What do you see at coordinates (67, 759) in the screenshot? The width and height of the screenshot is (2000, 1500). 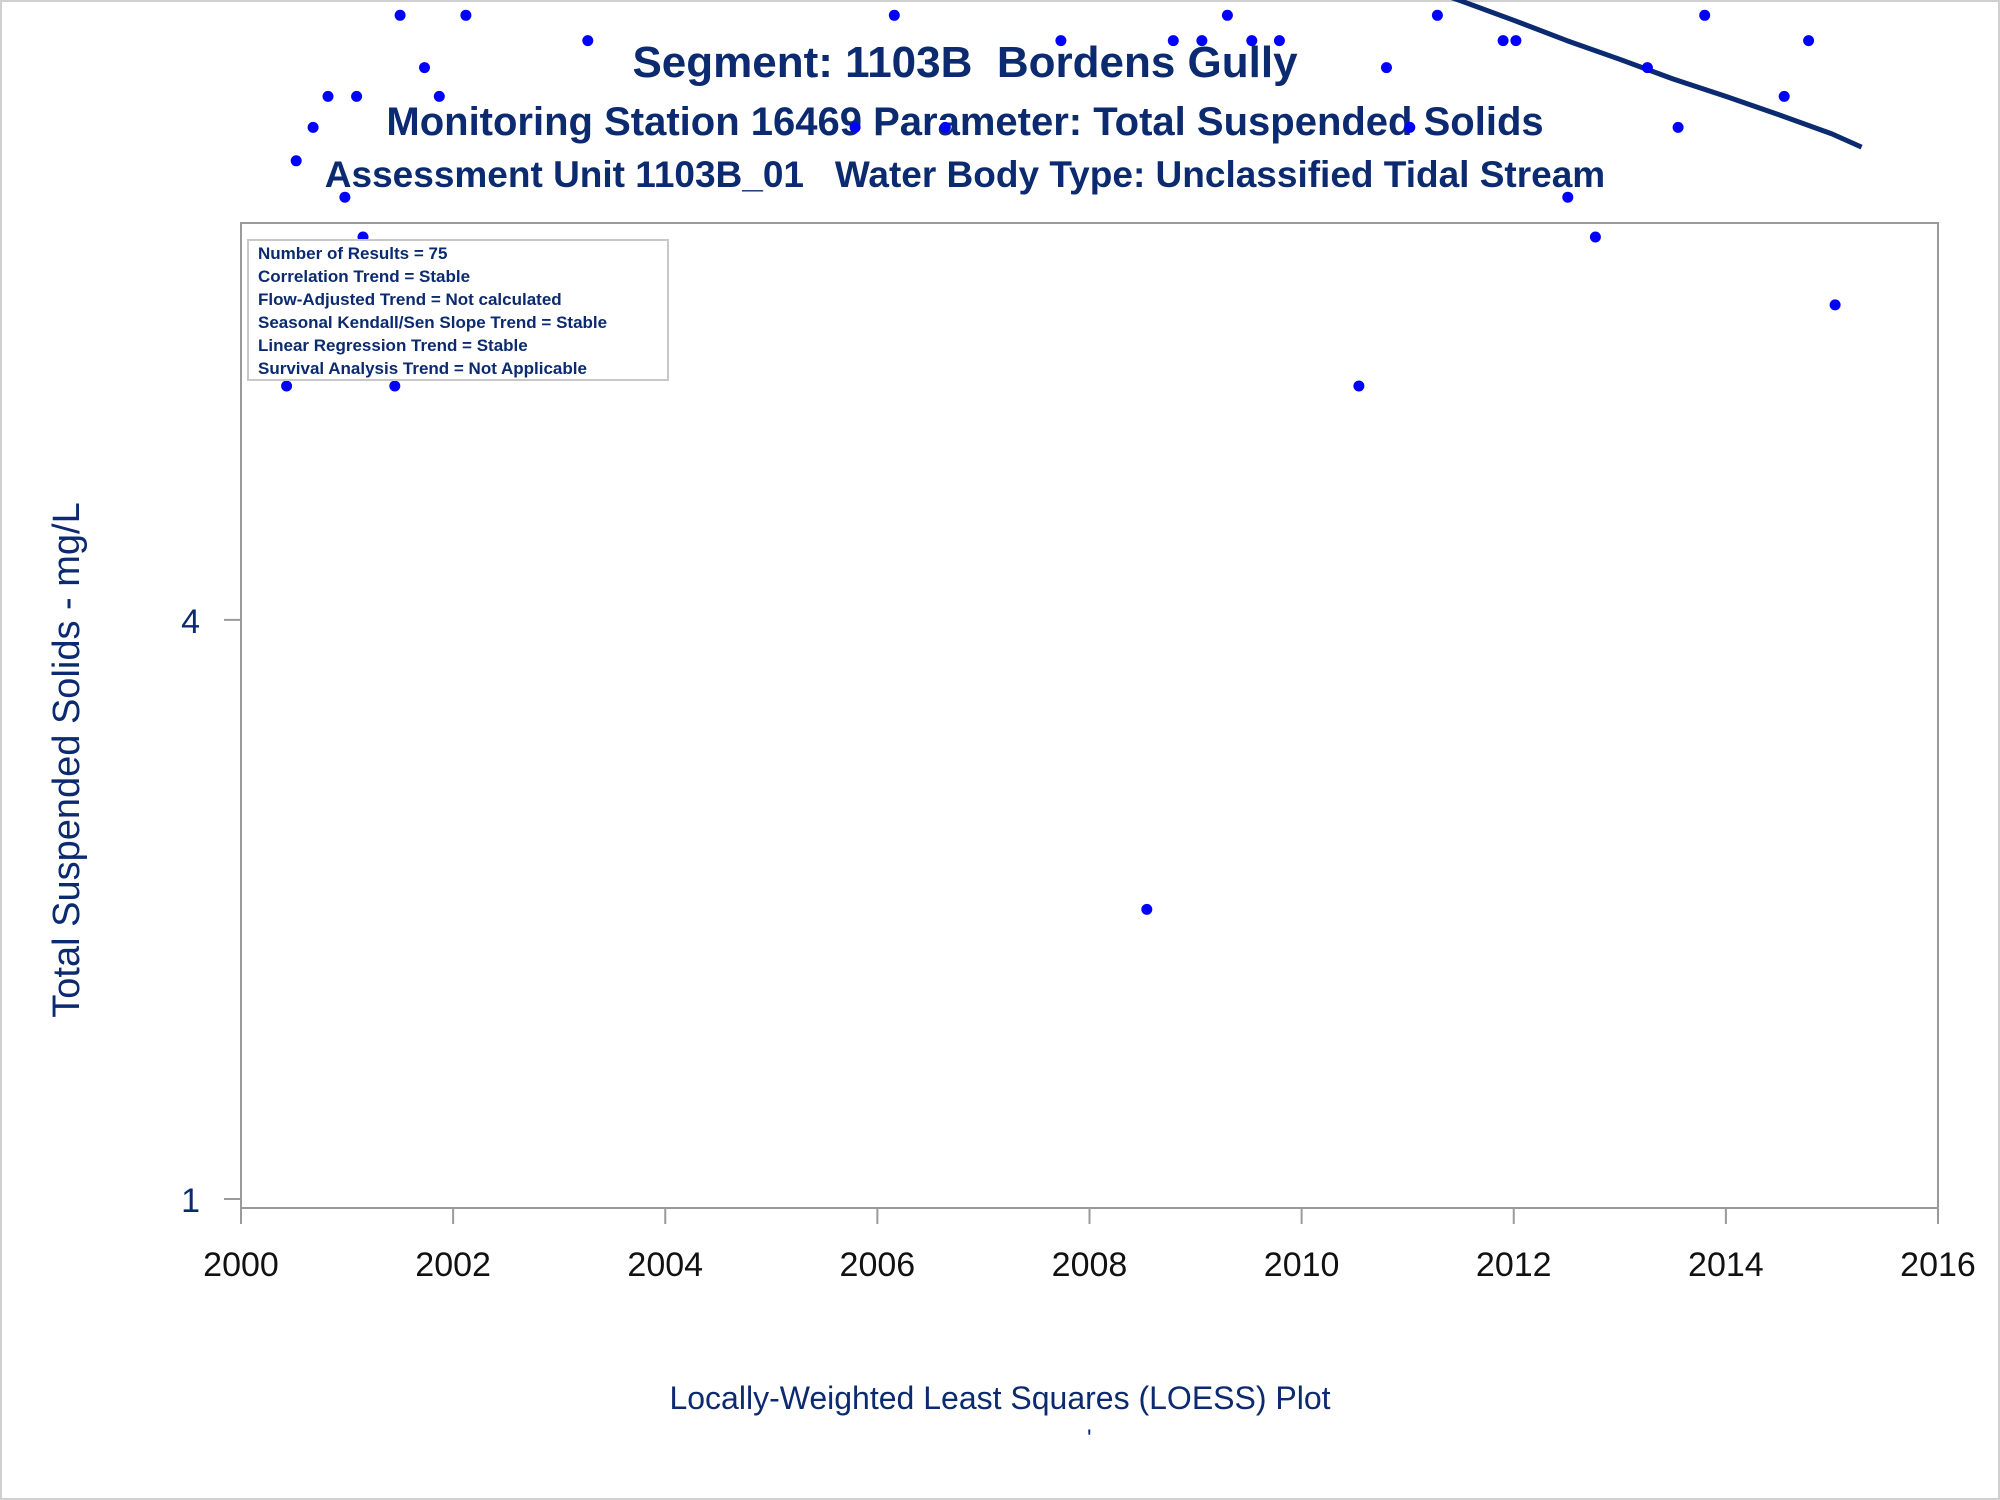 I see `y-axis-label: Total Suspended Solids - mg/L` at bounding box center [67, 759].